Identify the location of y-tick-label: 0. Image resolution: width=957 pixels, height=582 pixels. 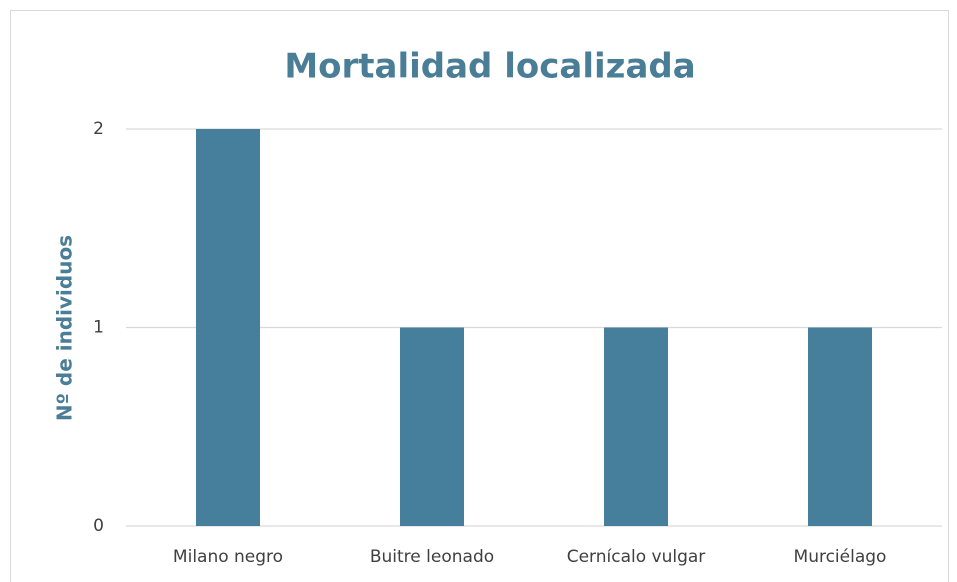
(98, 526).